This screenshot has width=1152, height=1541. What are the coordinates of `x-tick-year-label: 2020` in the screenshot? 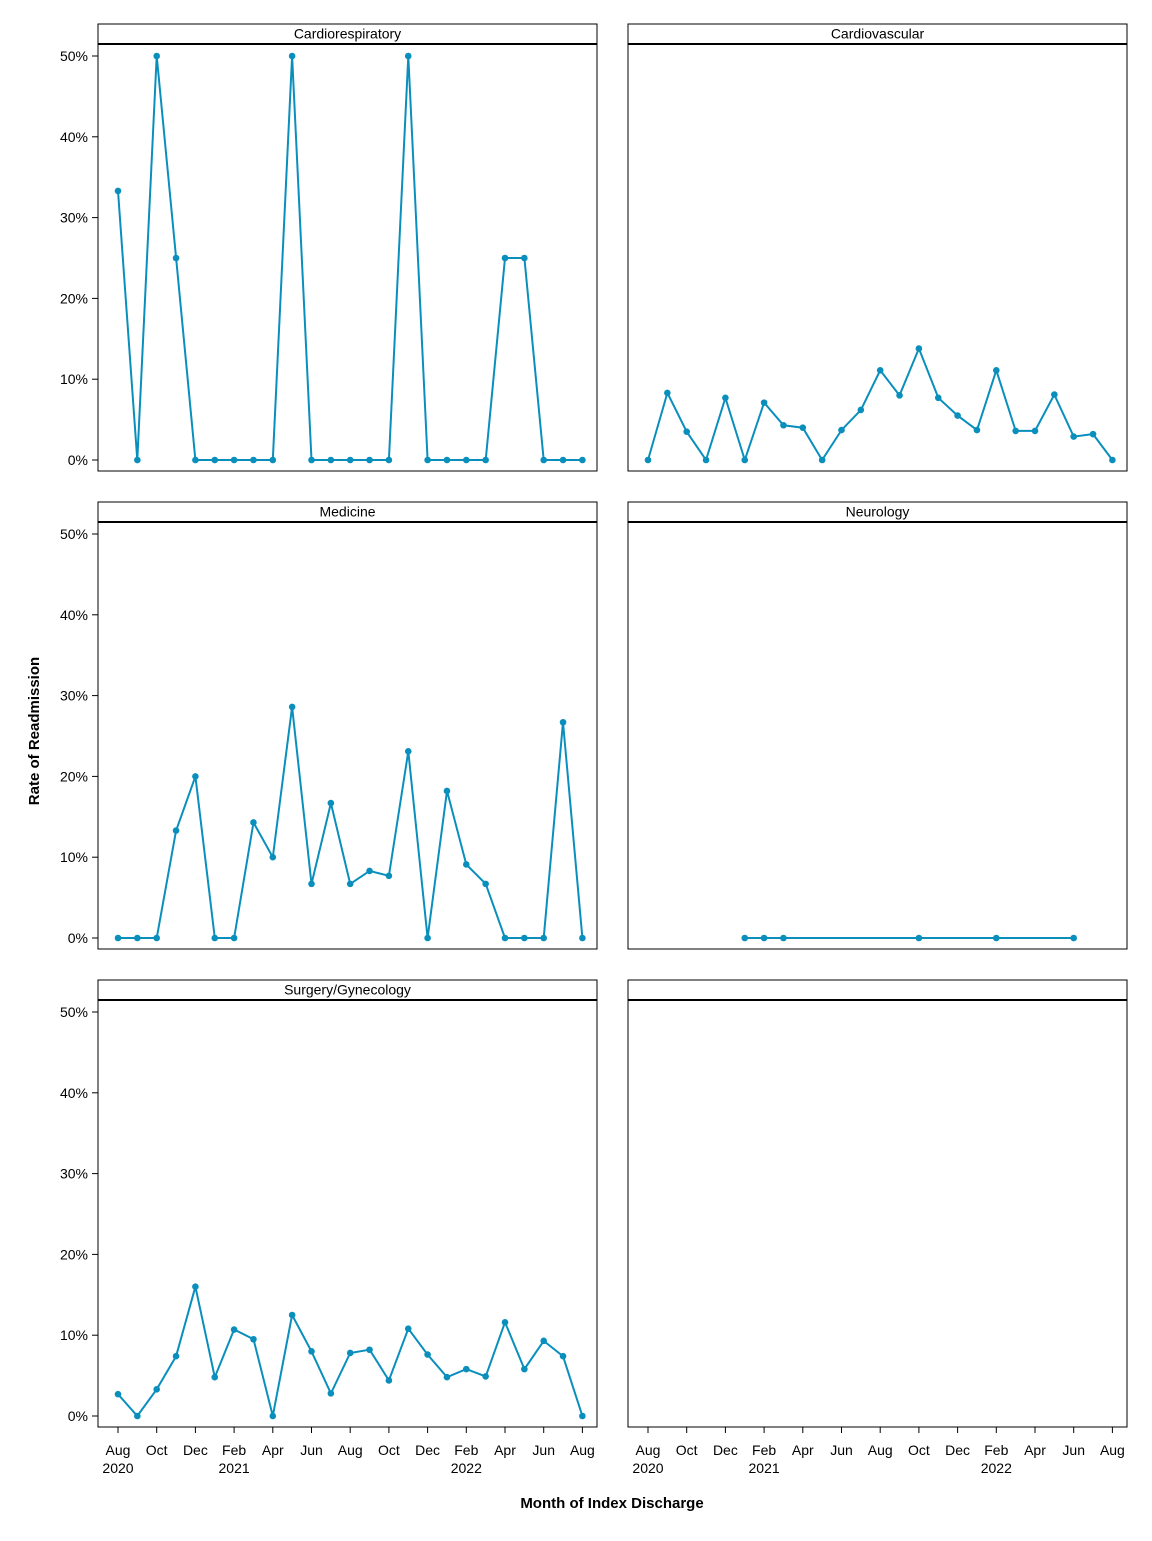 It's located at (117, 1468).